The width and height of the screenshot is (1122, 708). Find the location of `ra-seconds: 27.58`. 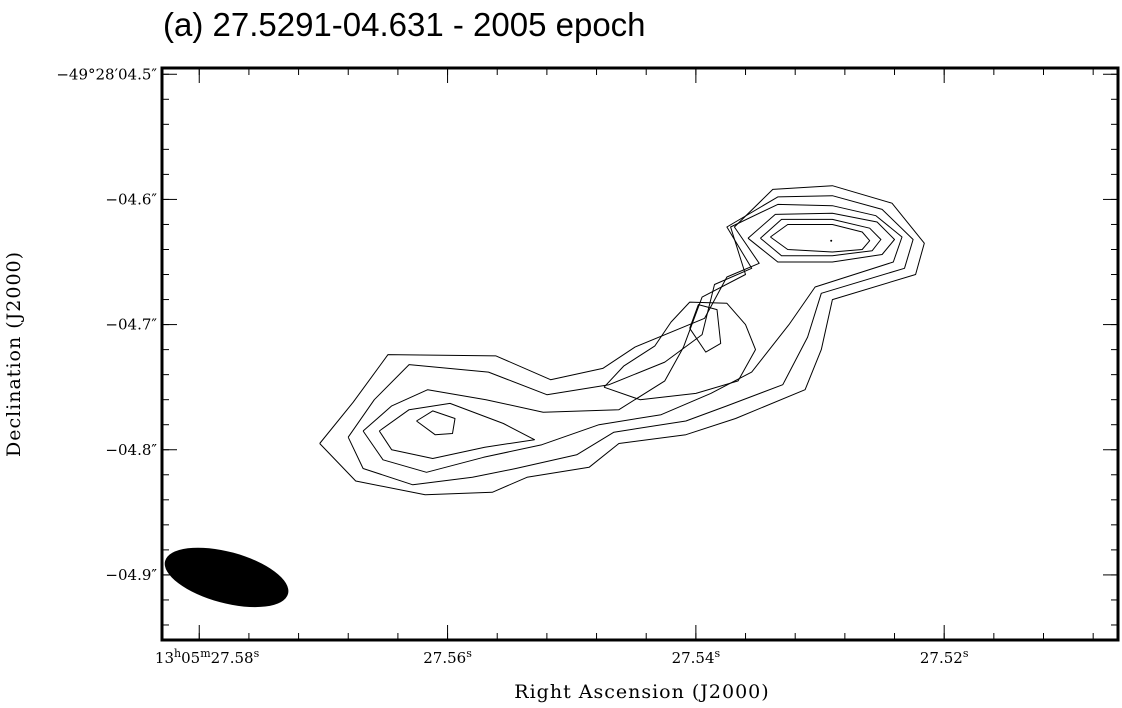

ra-seconds: 27.58 is located at coordinates (232, 658).